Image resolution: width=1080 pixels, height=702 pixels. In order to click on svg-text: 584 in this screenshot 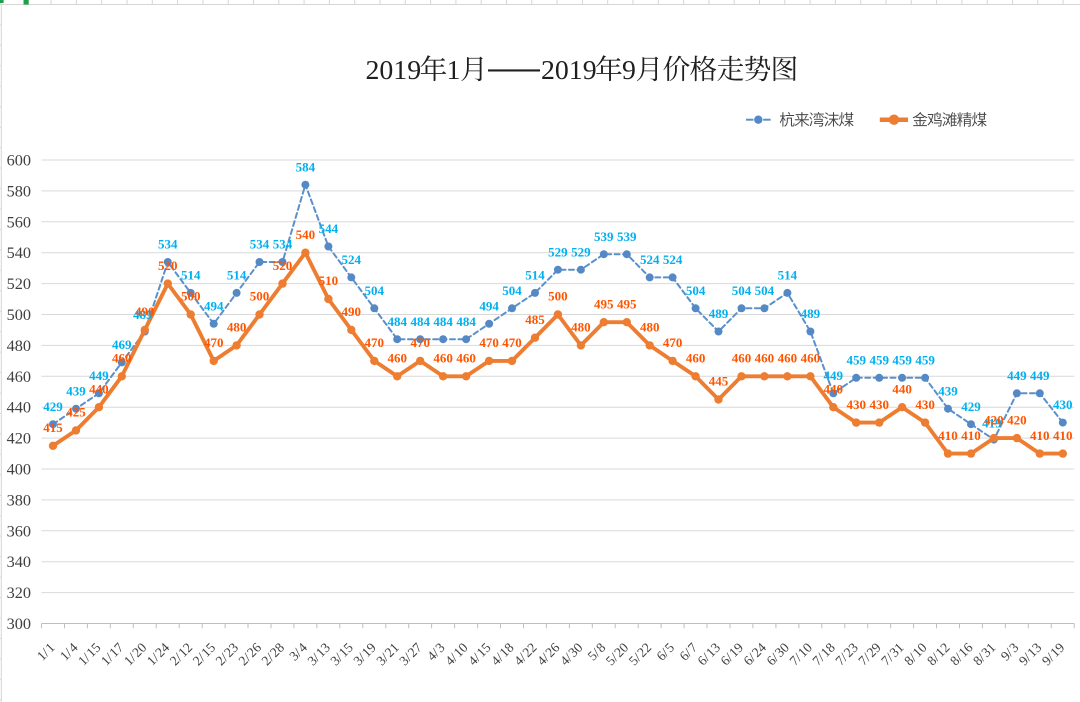, I will do `click(306, 166)`.